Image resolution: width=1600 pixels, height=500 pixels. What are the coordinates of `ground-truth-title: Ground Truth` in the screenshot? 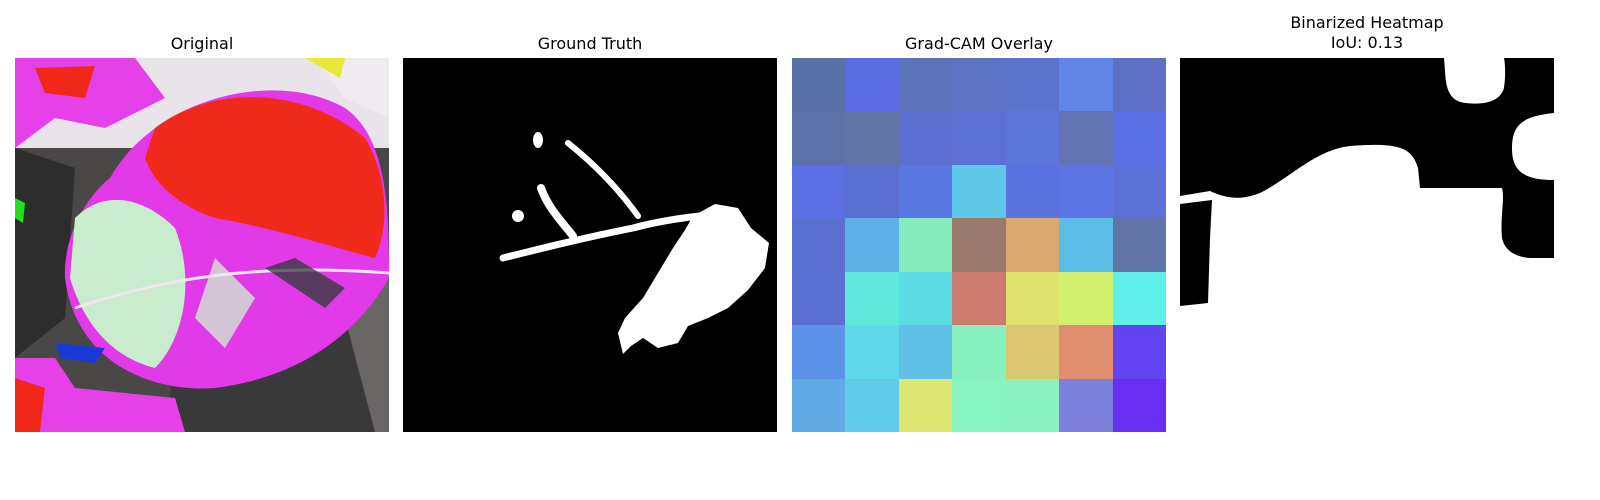 It's located at (590, 43).